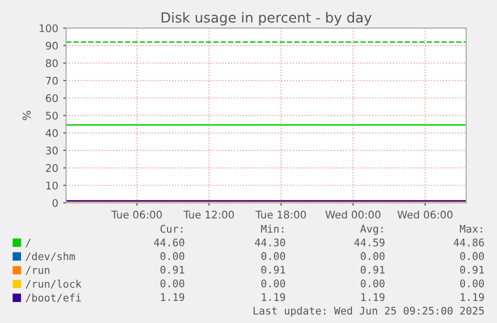 The width and height of the screenshot is (497, 323). I want to click on y-tick-label: 90, so click(52, 46).